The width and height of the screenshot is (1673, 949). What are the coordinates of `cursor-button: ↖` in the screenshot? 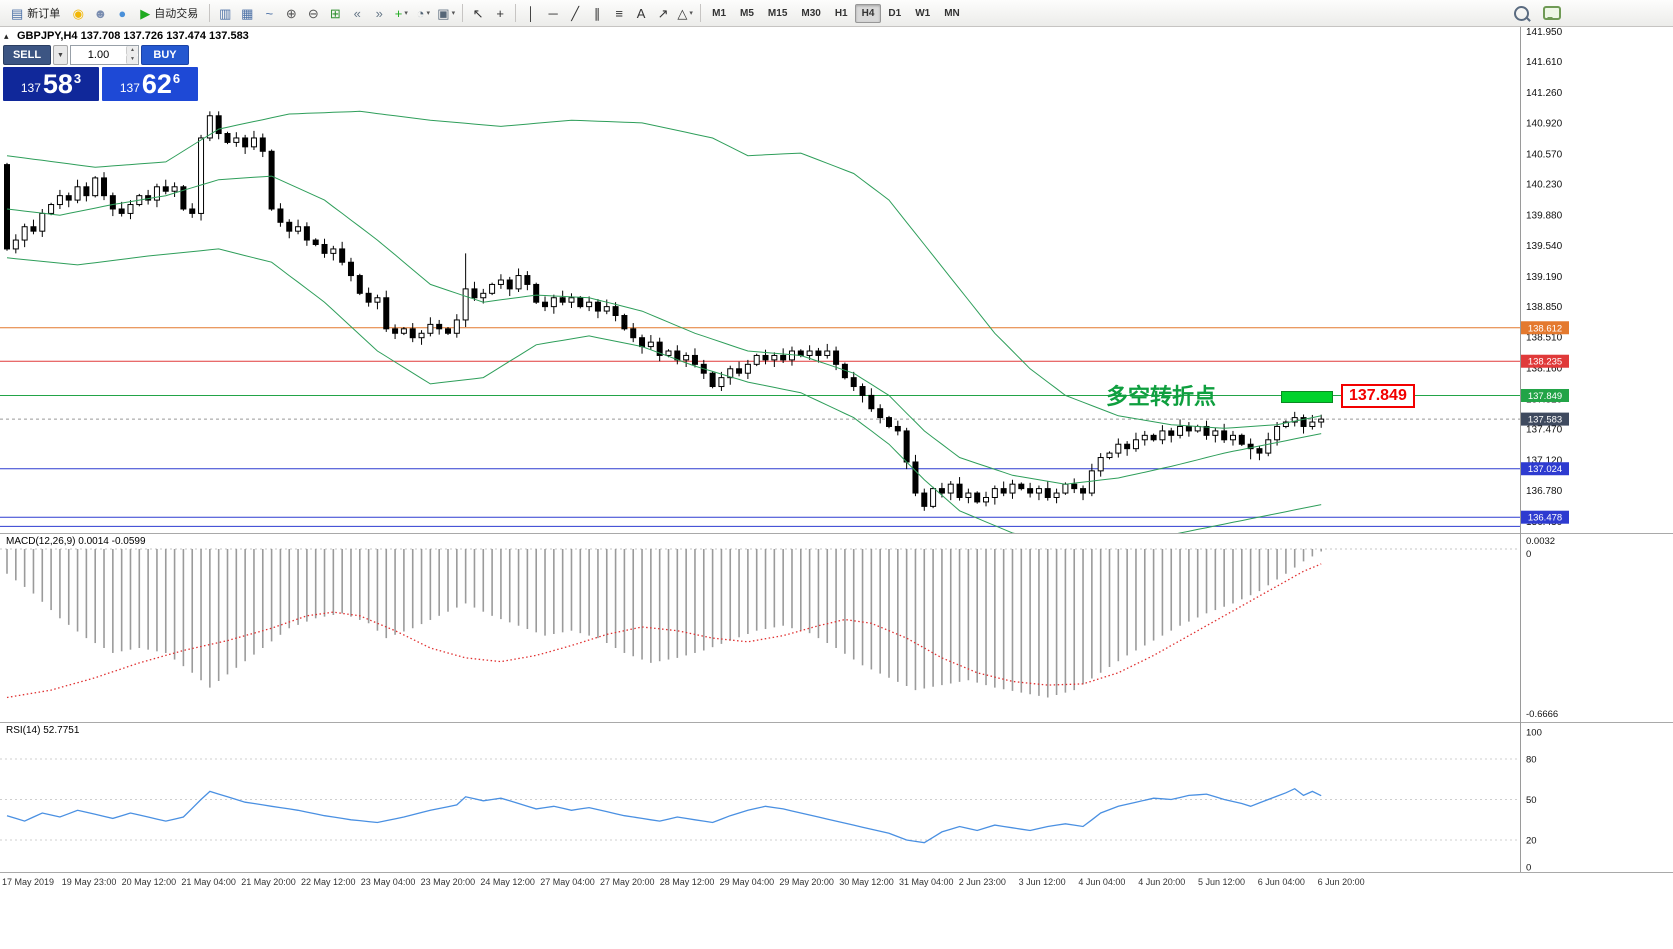 It's located at (478, 13).